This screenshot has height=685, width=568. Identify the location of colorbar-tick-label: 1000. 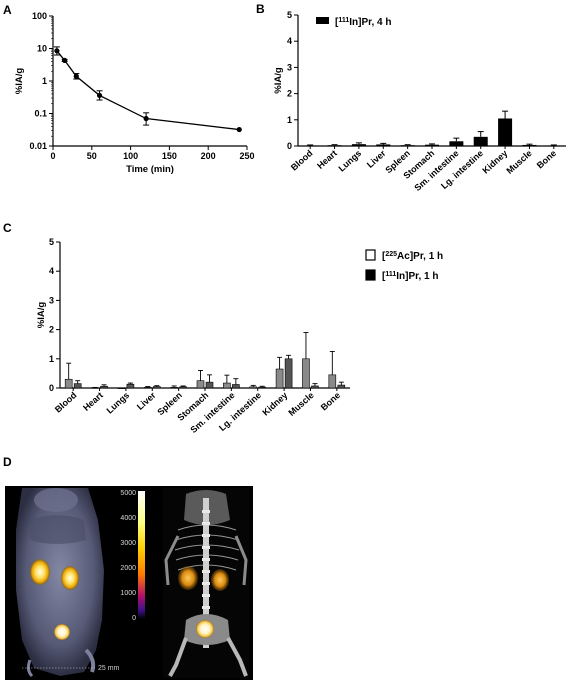
(128, 593).